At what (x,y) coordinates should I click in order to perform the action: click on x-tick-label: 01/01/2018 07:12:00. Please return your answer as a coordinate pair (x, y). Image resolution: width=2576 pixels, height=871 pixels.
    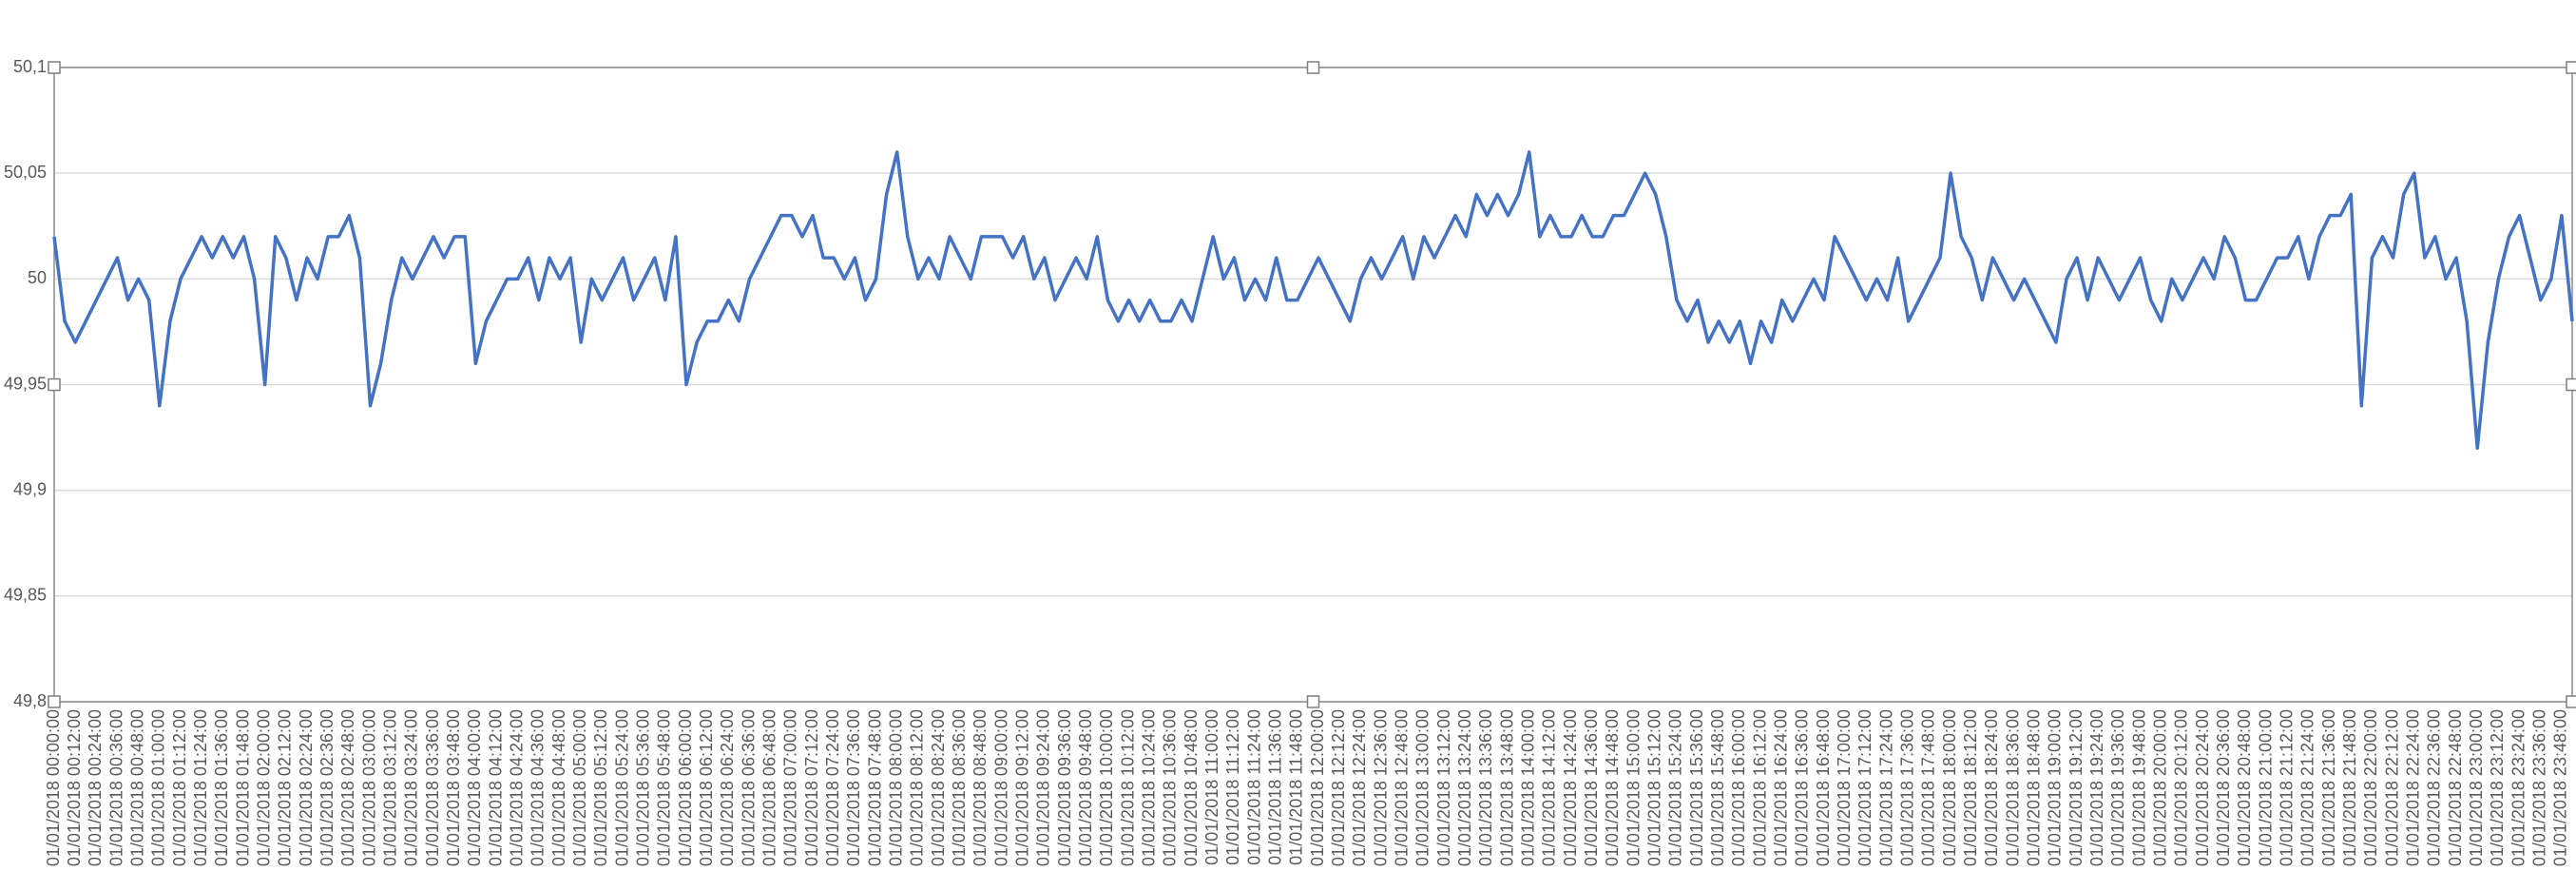
    Looking at the image, I should click on (812, 787).